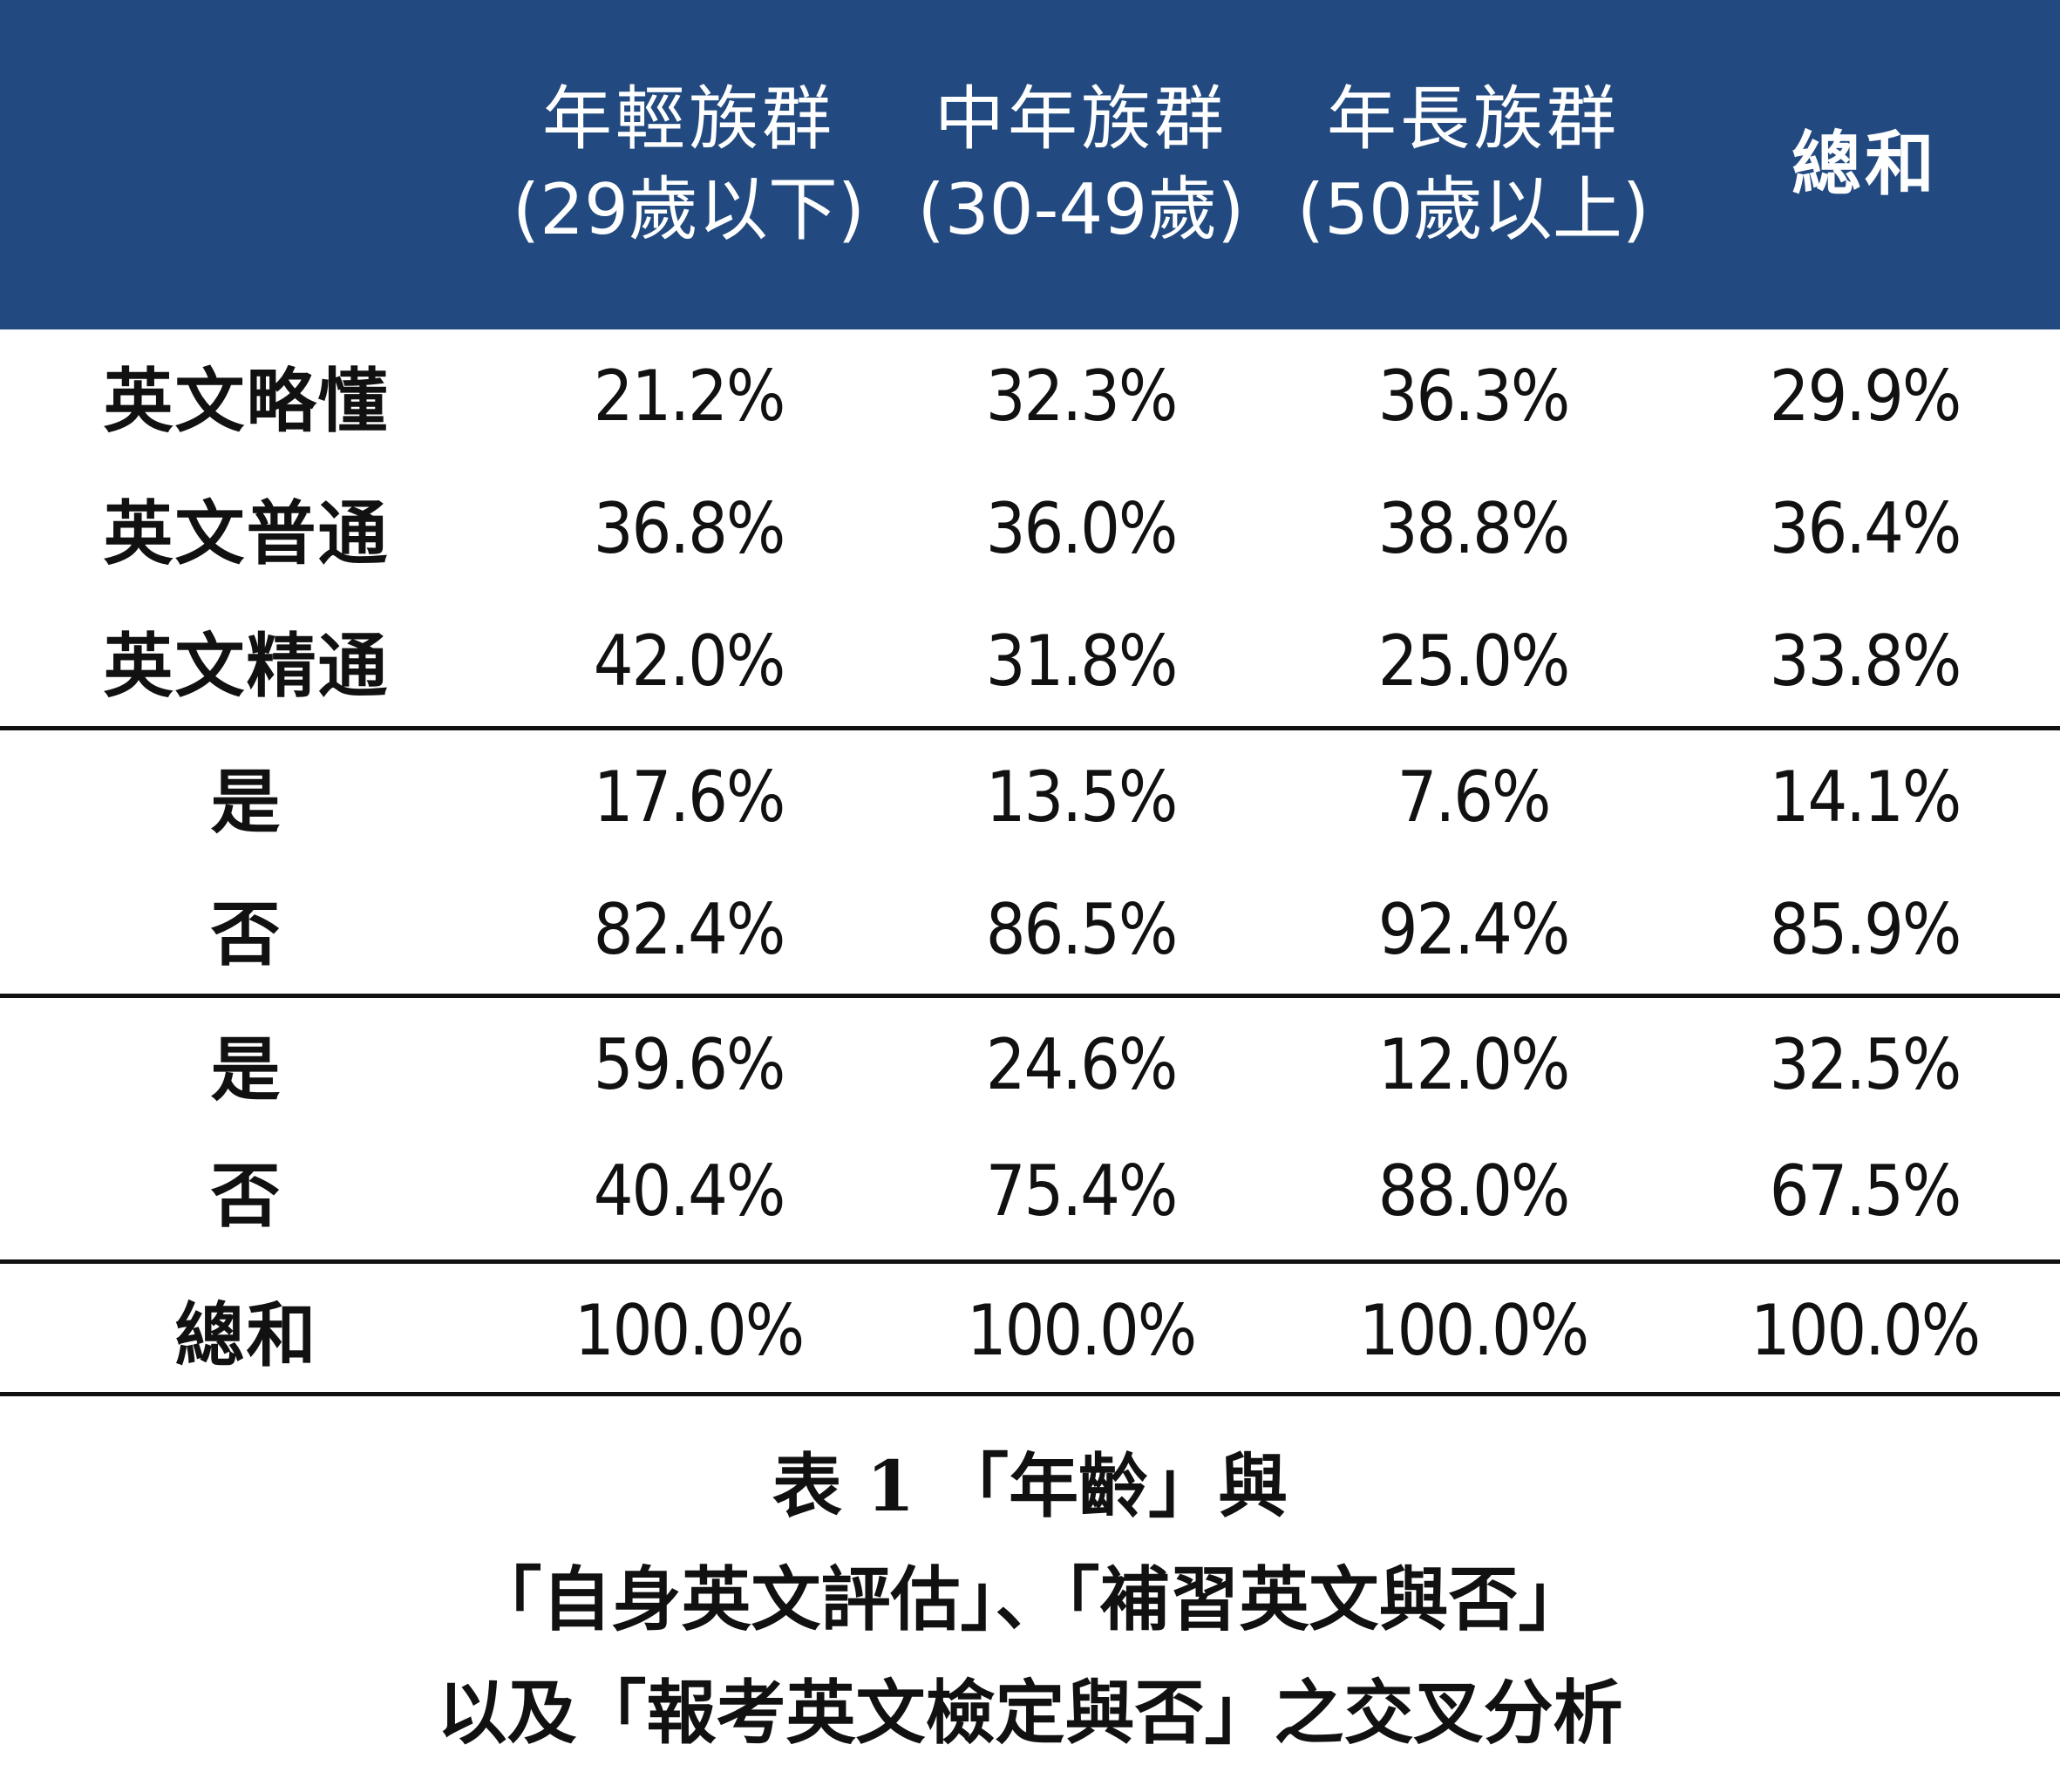 The image size is (2060, 1792). What do you see at coordinates (1473, 119) in the screenshot?
I see `header-senior-title: 年長族群` at bounding box center [1473, 119].